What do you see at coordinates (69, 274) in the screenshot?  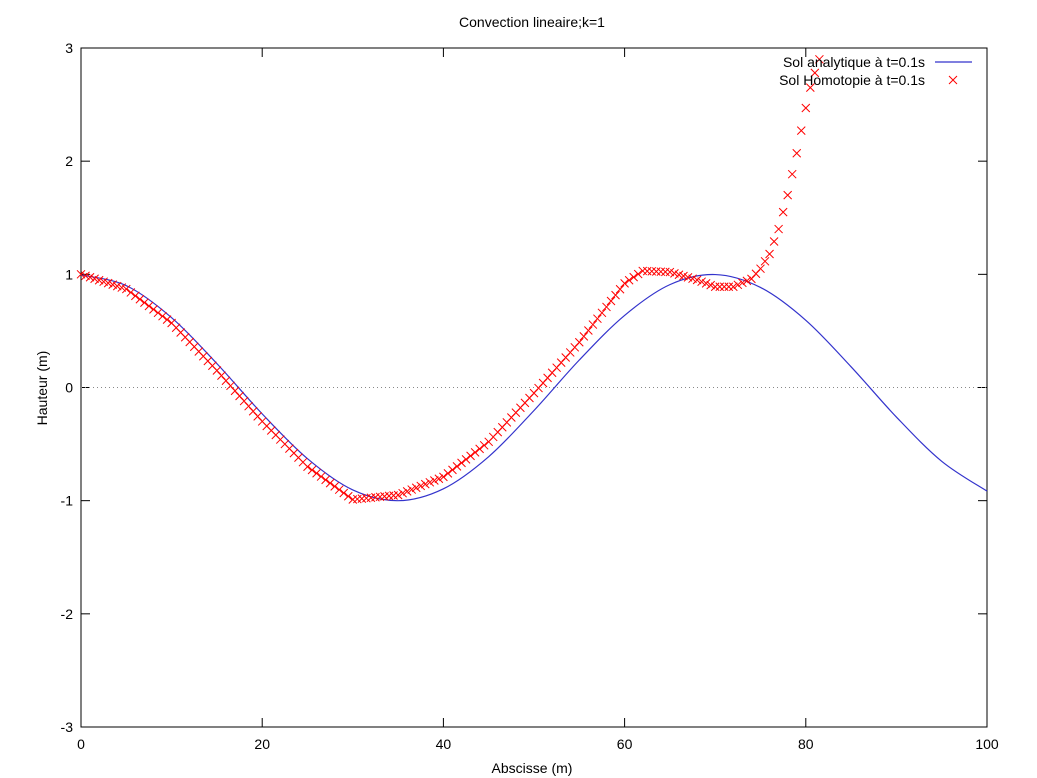 I see `y-tick-label: 1` at bounding box center [69, 274].